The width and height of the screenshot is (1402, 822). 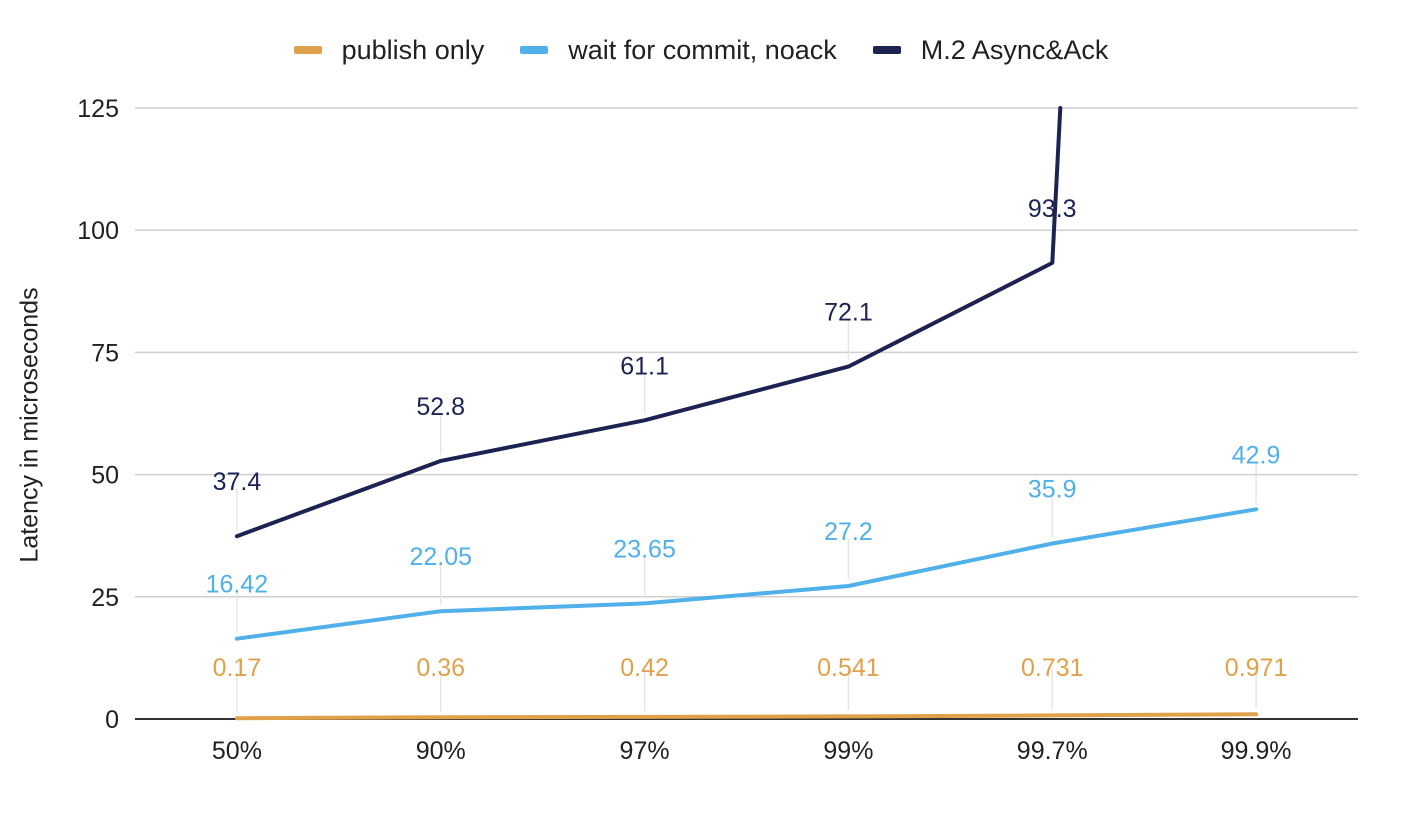 I want to click on data-label: 61.1, so click(x=644, y=366).